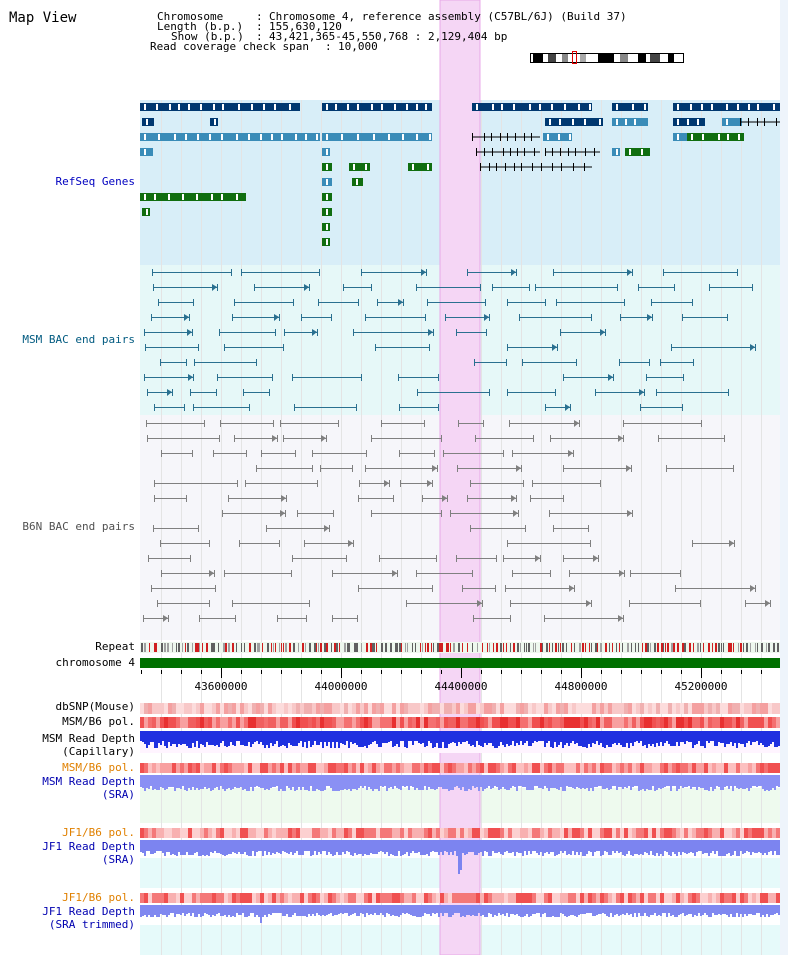 The image size is (800, 955). What do you see at coordinates (115, 646) in the screenshot?
I see `track-label-repeat: Repeat` at bounding box center [115, 646].